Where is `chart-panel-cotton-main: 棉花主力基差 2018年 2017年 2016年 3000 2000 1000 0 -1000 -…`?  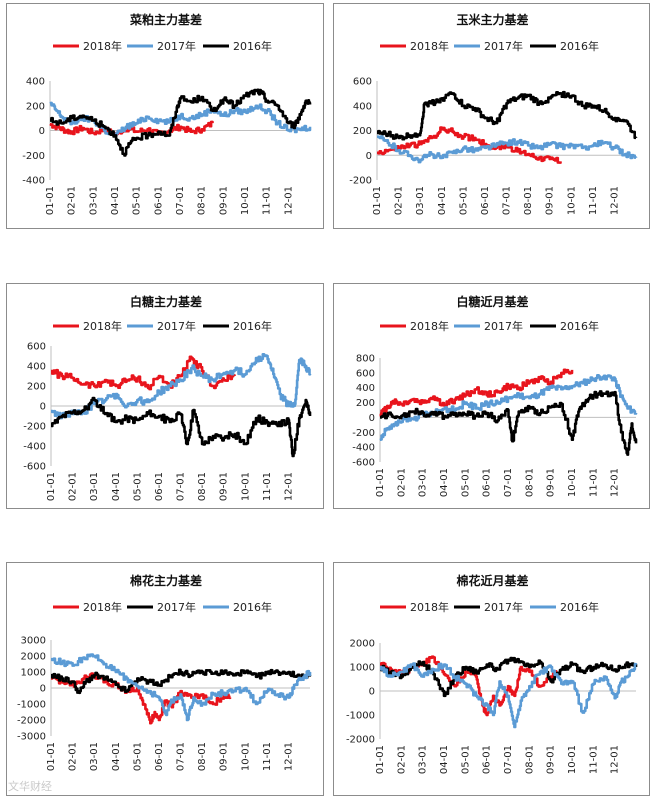
chart-panel-cotton-main: 棉花主力基差 2018年 2017年 2016年 3000 2000 1000 0 -1000 -… is located at coordinates (165, 679).